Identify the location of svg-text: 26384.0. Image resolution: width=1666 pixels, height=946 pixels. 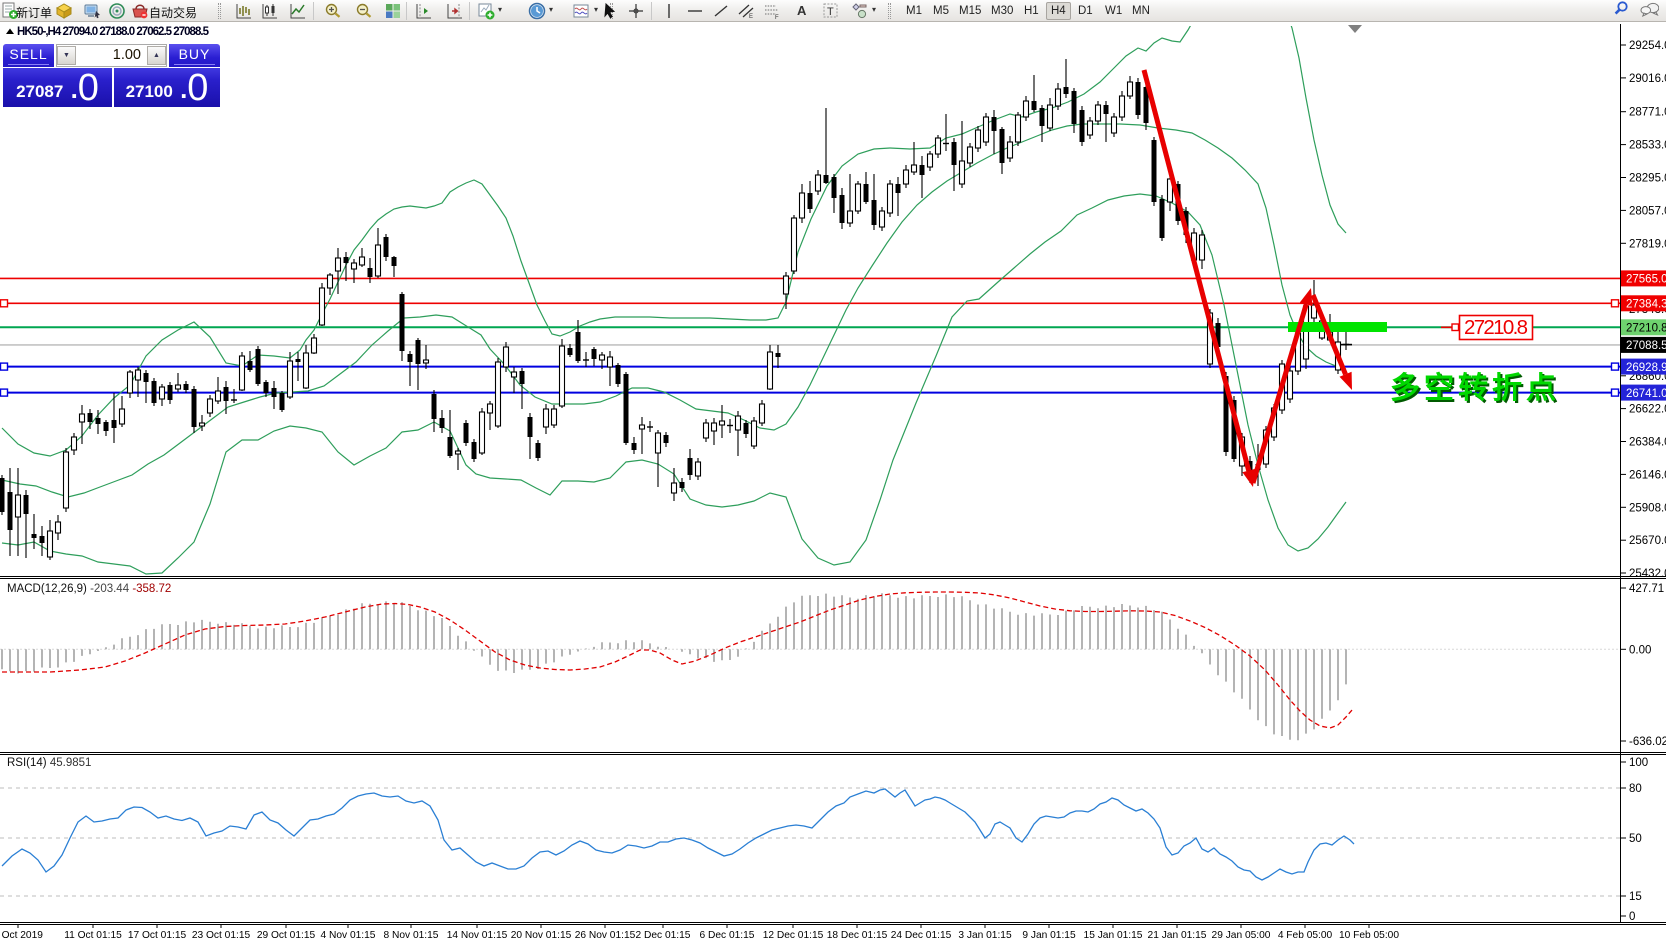
(1647, 443).